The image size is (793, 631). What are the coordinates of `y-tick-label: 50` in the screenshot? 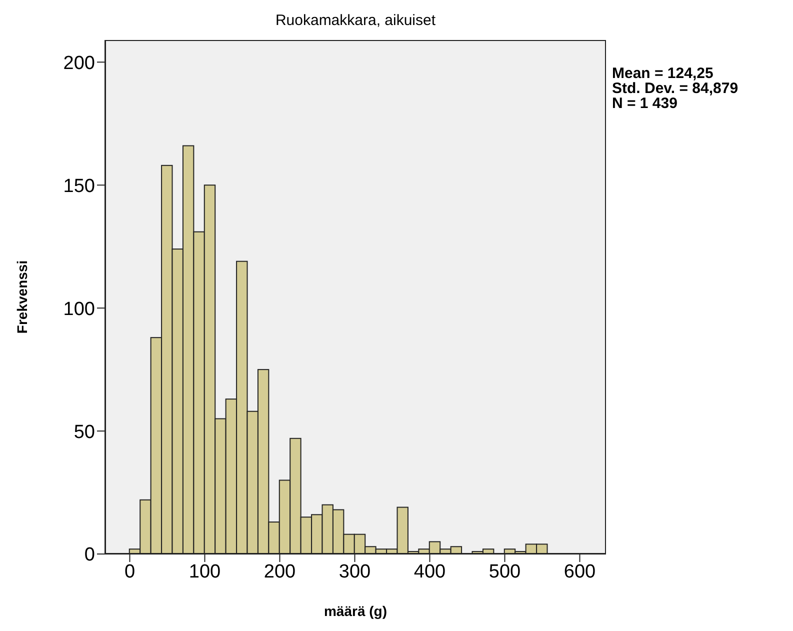 It's located at (84, 432).